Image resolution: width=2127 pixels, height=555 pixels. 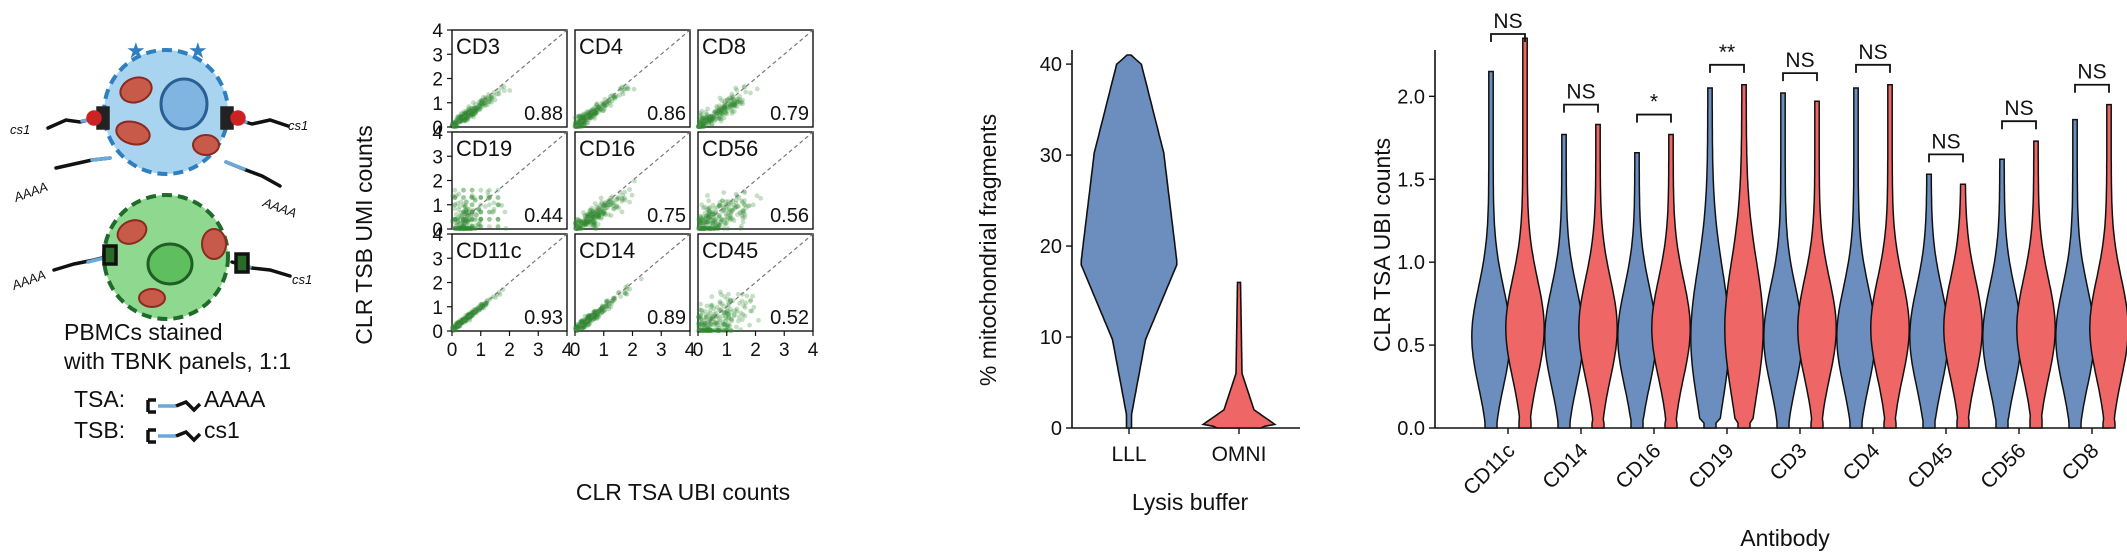 What do you see at coordinates (20, 129) in the screenshot?
I see `cs1-label: cs1` at bounding box center [20, 129].